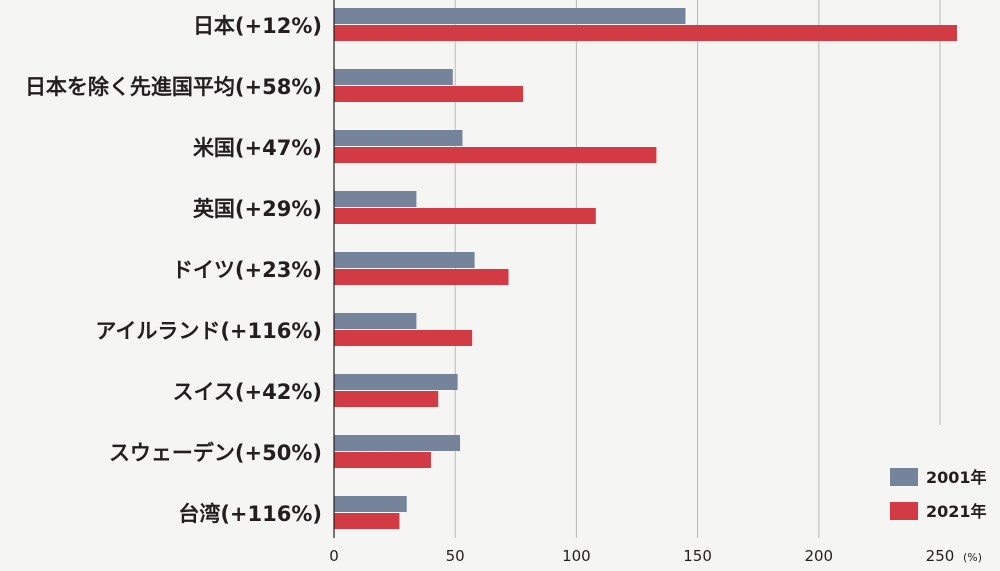  Describe the element at coordinates (375, 321) in the screenshot. I see `bar-5-2001` at that location.